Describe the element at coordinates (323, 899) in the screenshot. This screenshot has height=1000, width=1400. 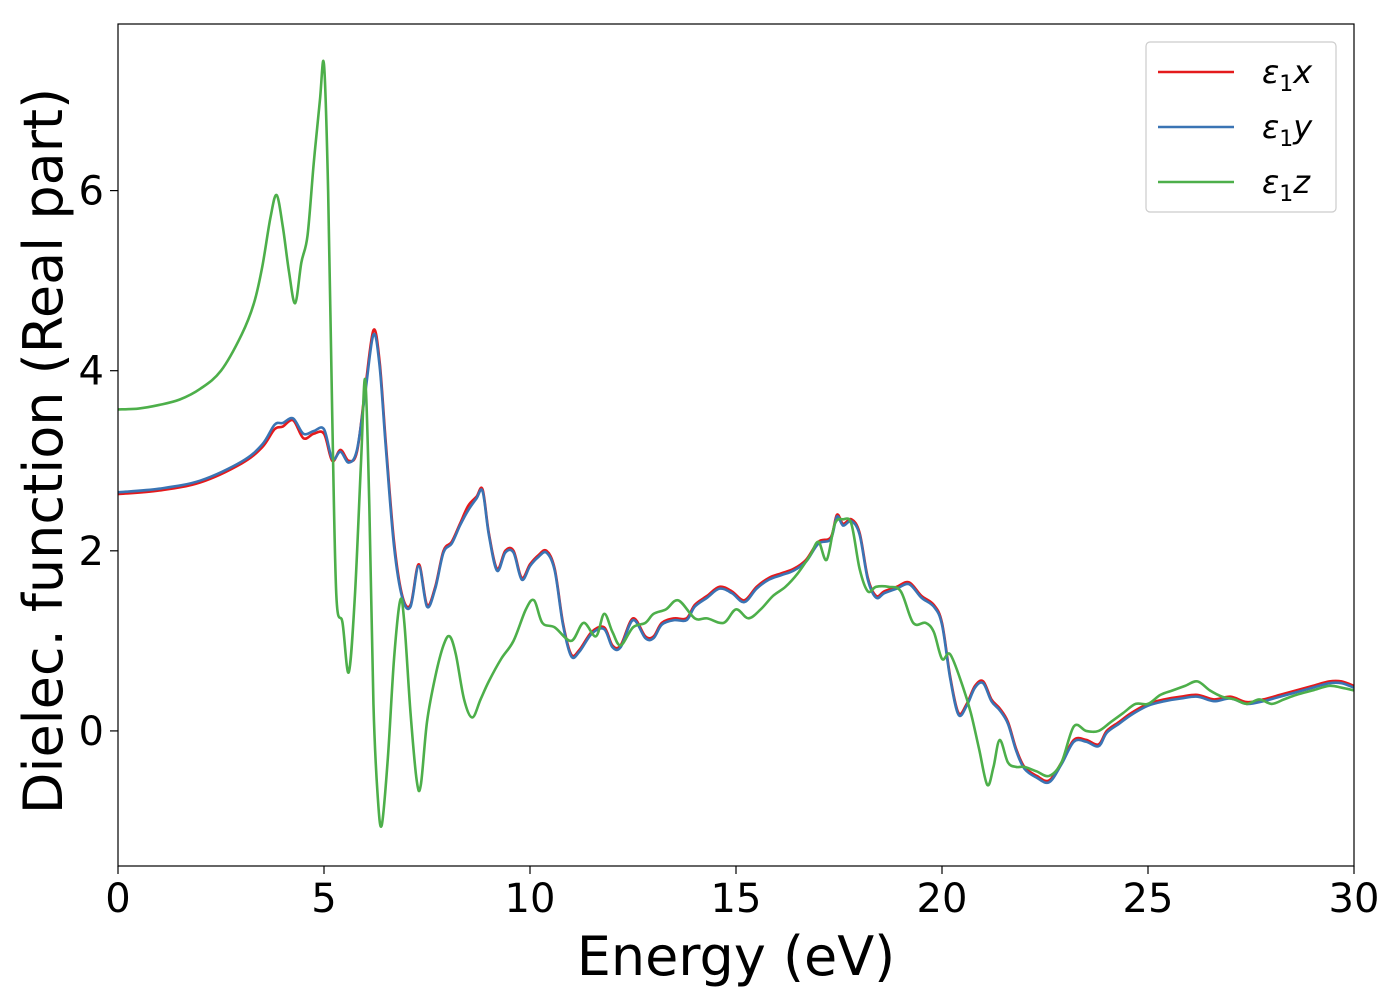
I see `x-tick-label: 5` at that location.